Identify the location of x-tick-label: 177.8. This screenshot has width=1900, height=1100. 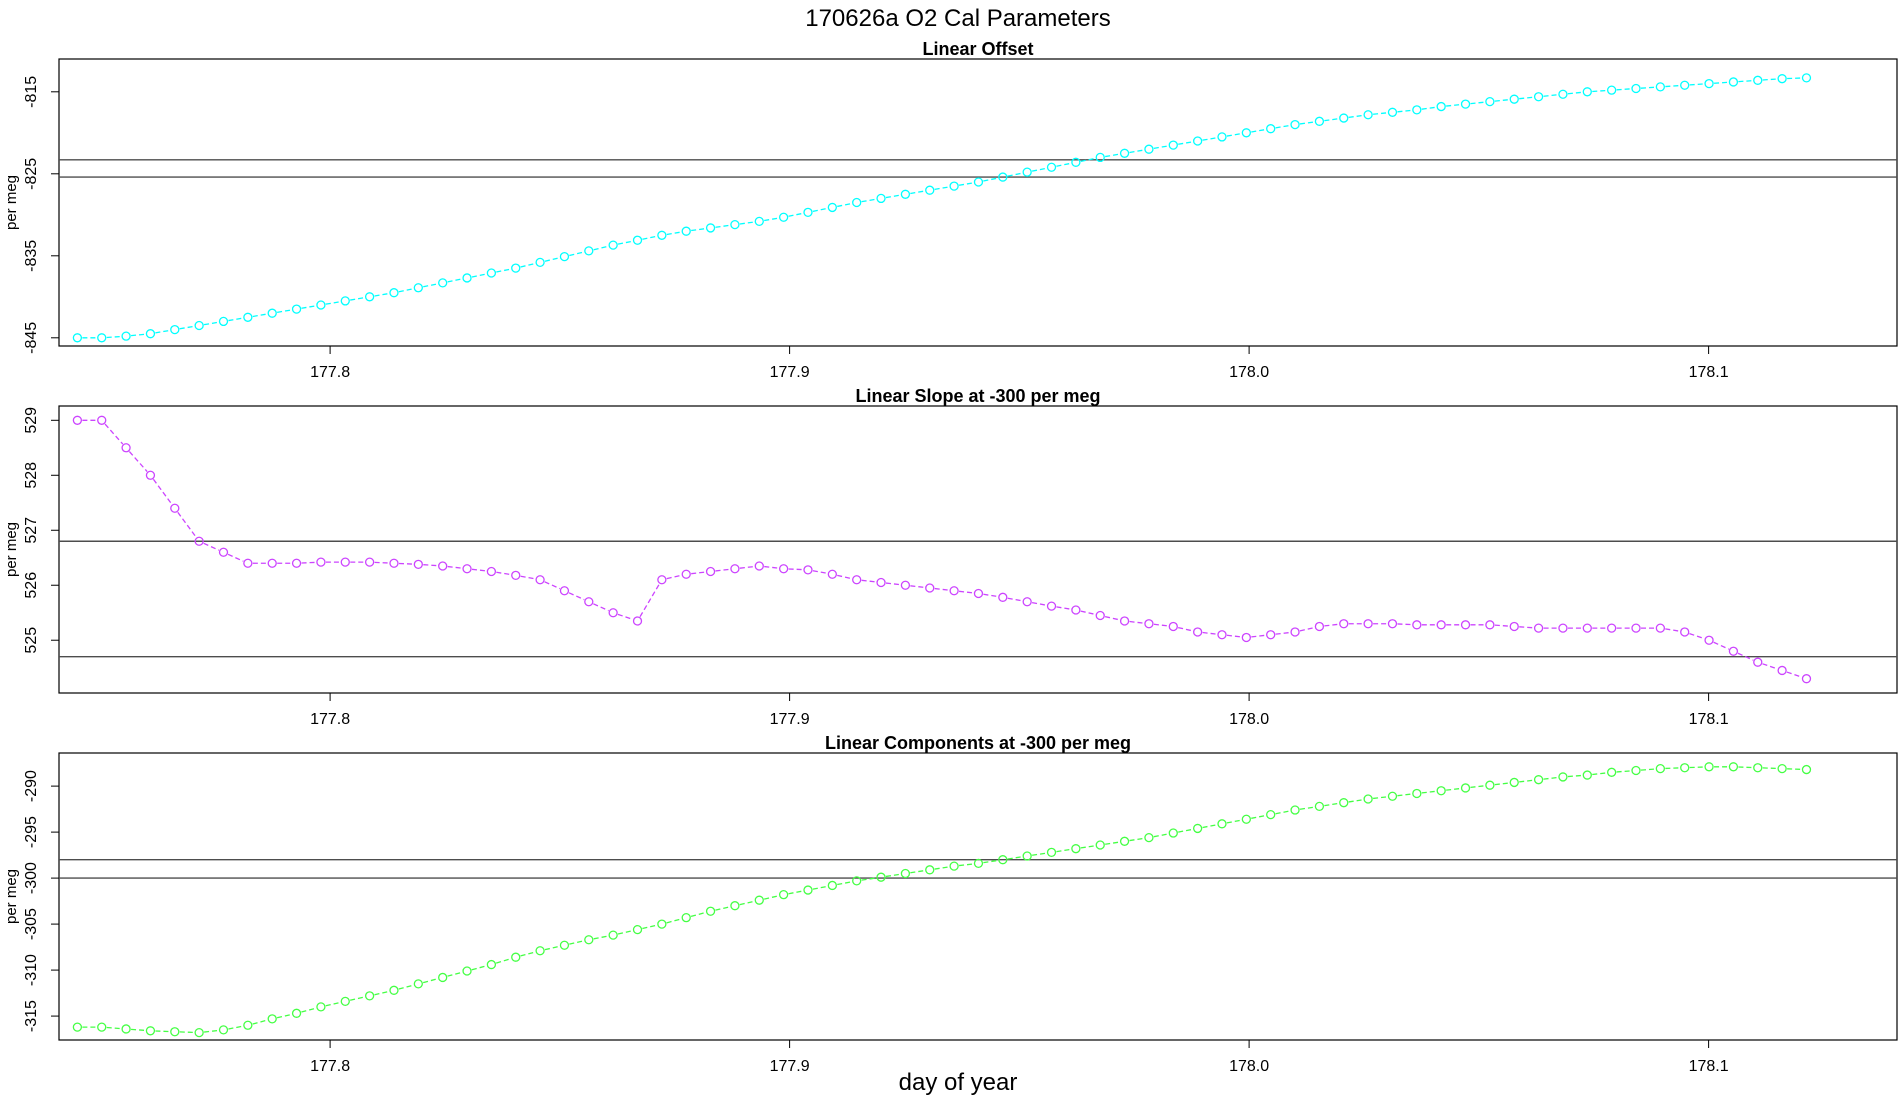
(330, 372).